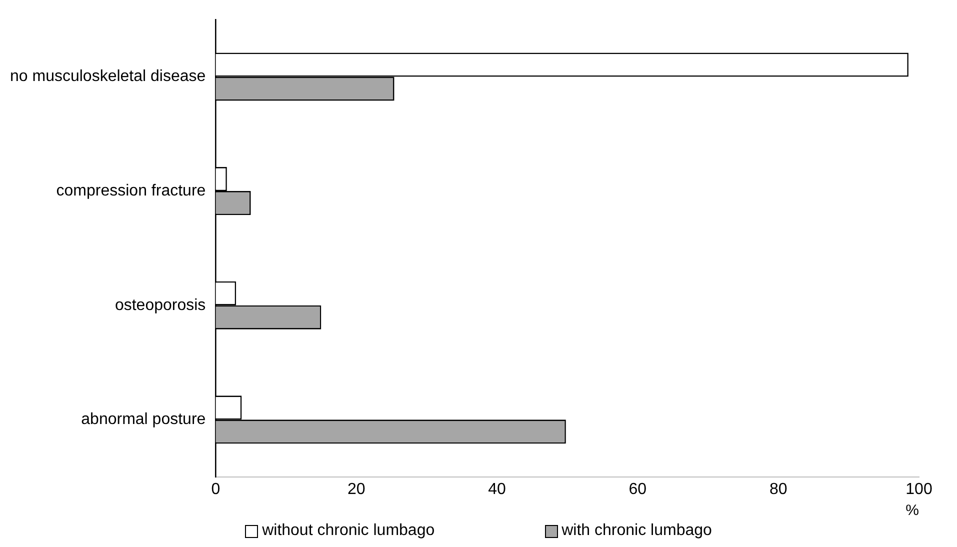 The image size is (957, 547). I want to click on x-axis-title: %, so click(912, 511).